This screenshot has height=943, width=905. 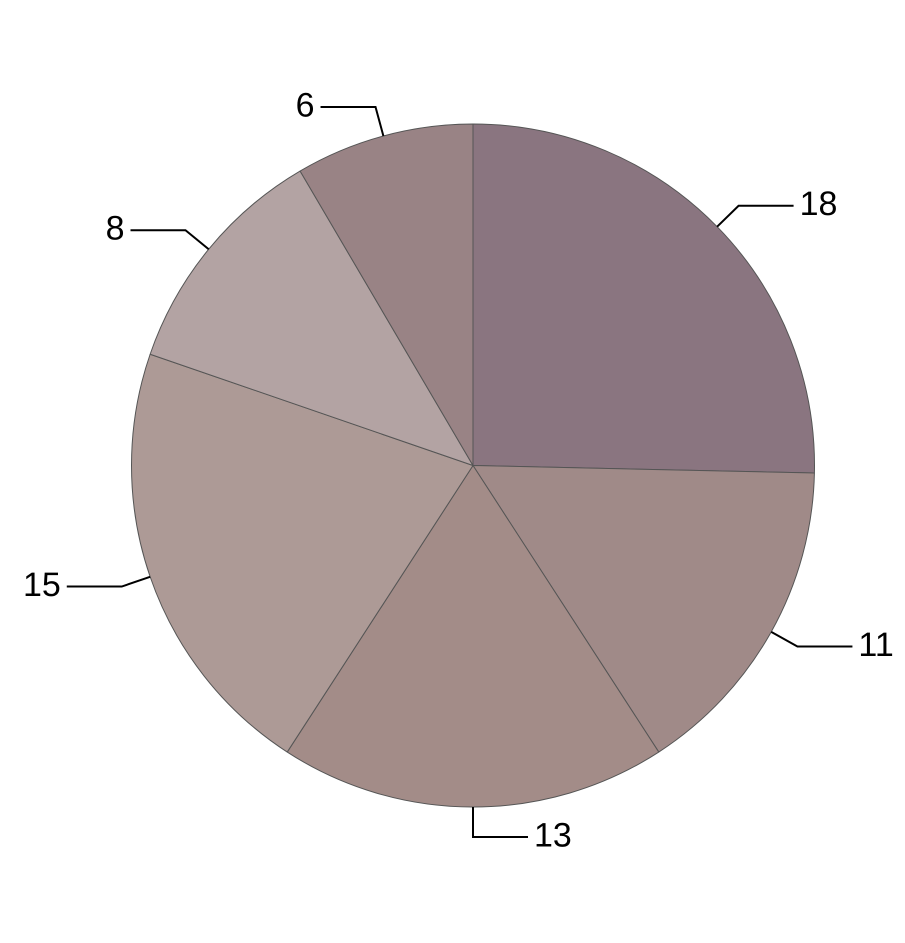 What do you see at coordinates (305, 105) in the screenshot?
I see `data-label: 6` at bounding box center [305, 105].